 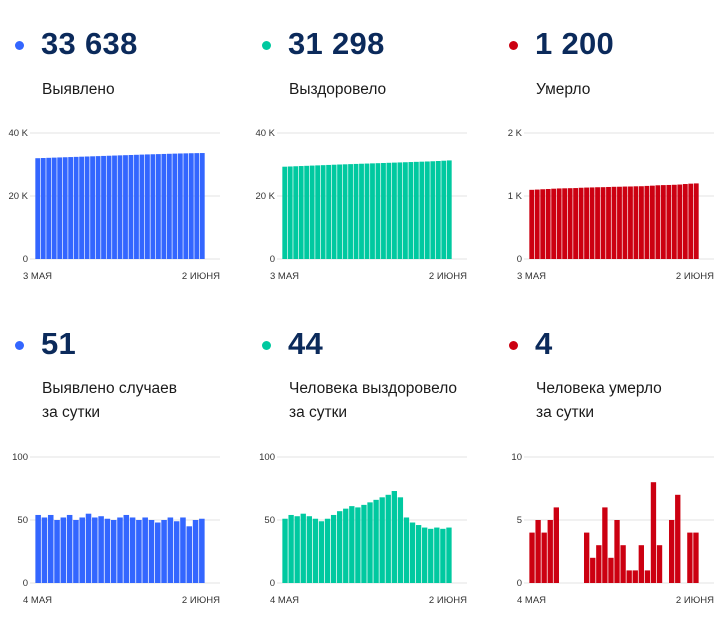 I want to click on daily-value: 4, so click(x=544, y=343).